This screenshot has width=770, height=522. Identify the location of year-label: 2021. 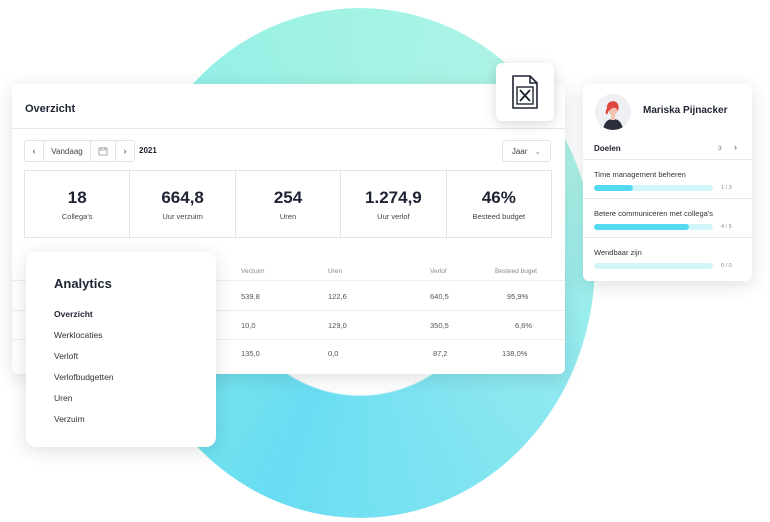
(148, 150).